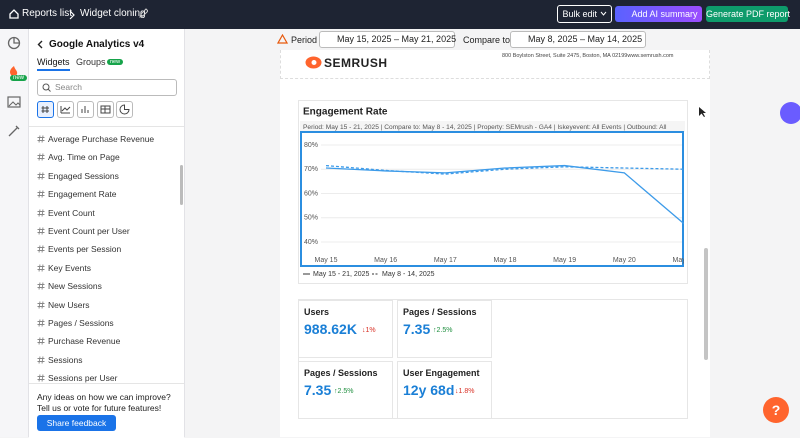 The height and width of the screenshot is (438, 800). I want to click on search-placeholder: Search, so click(68, 87).